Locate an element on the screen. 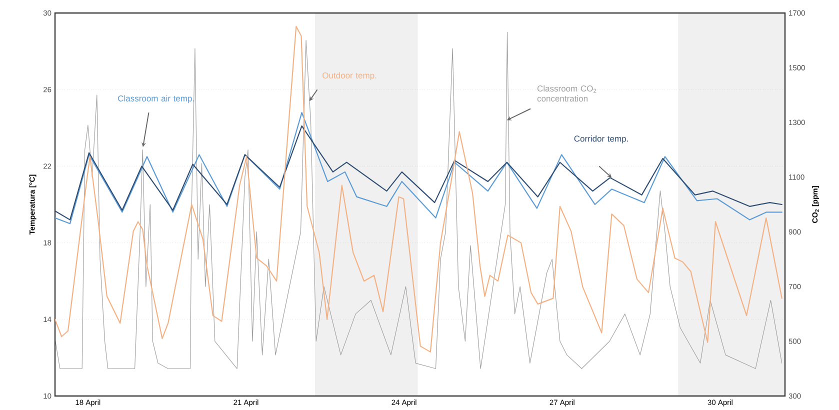  text: Corridor temp. is located at coordinates (601, 139).